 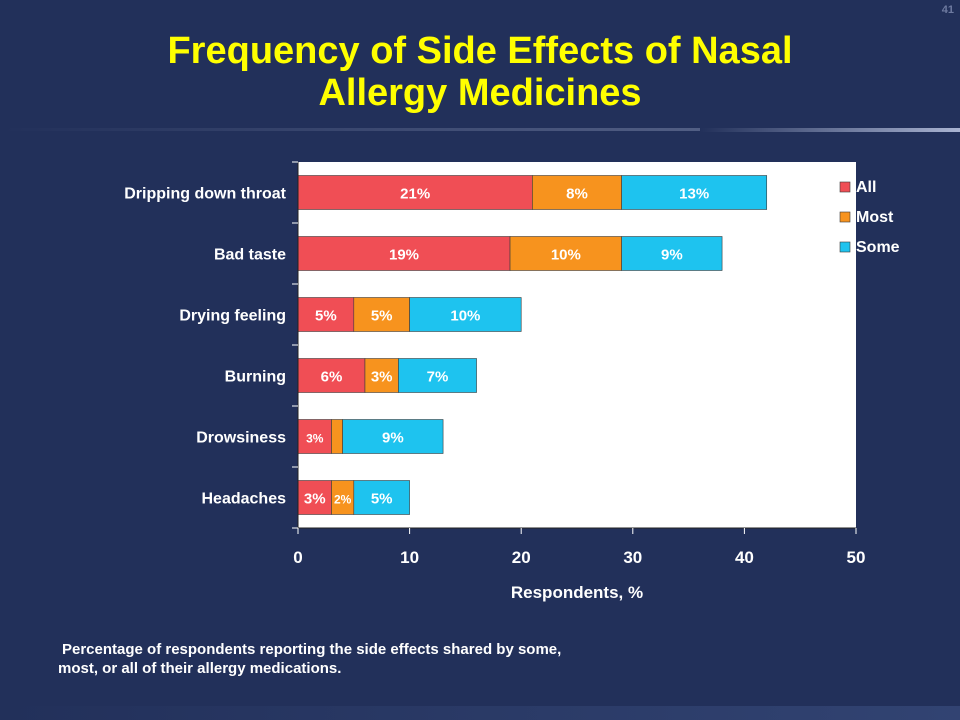 What do you see at coordinates (830, 130) in the screenshot?
I see `title-divider` at bounding box center [830, 130].